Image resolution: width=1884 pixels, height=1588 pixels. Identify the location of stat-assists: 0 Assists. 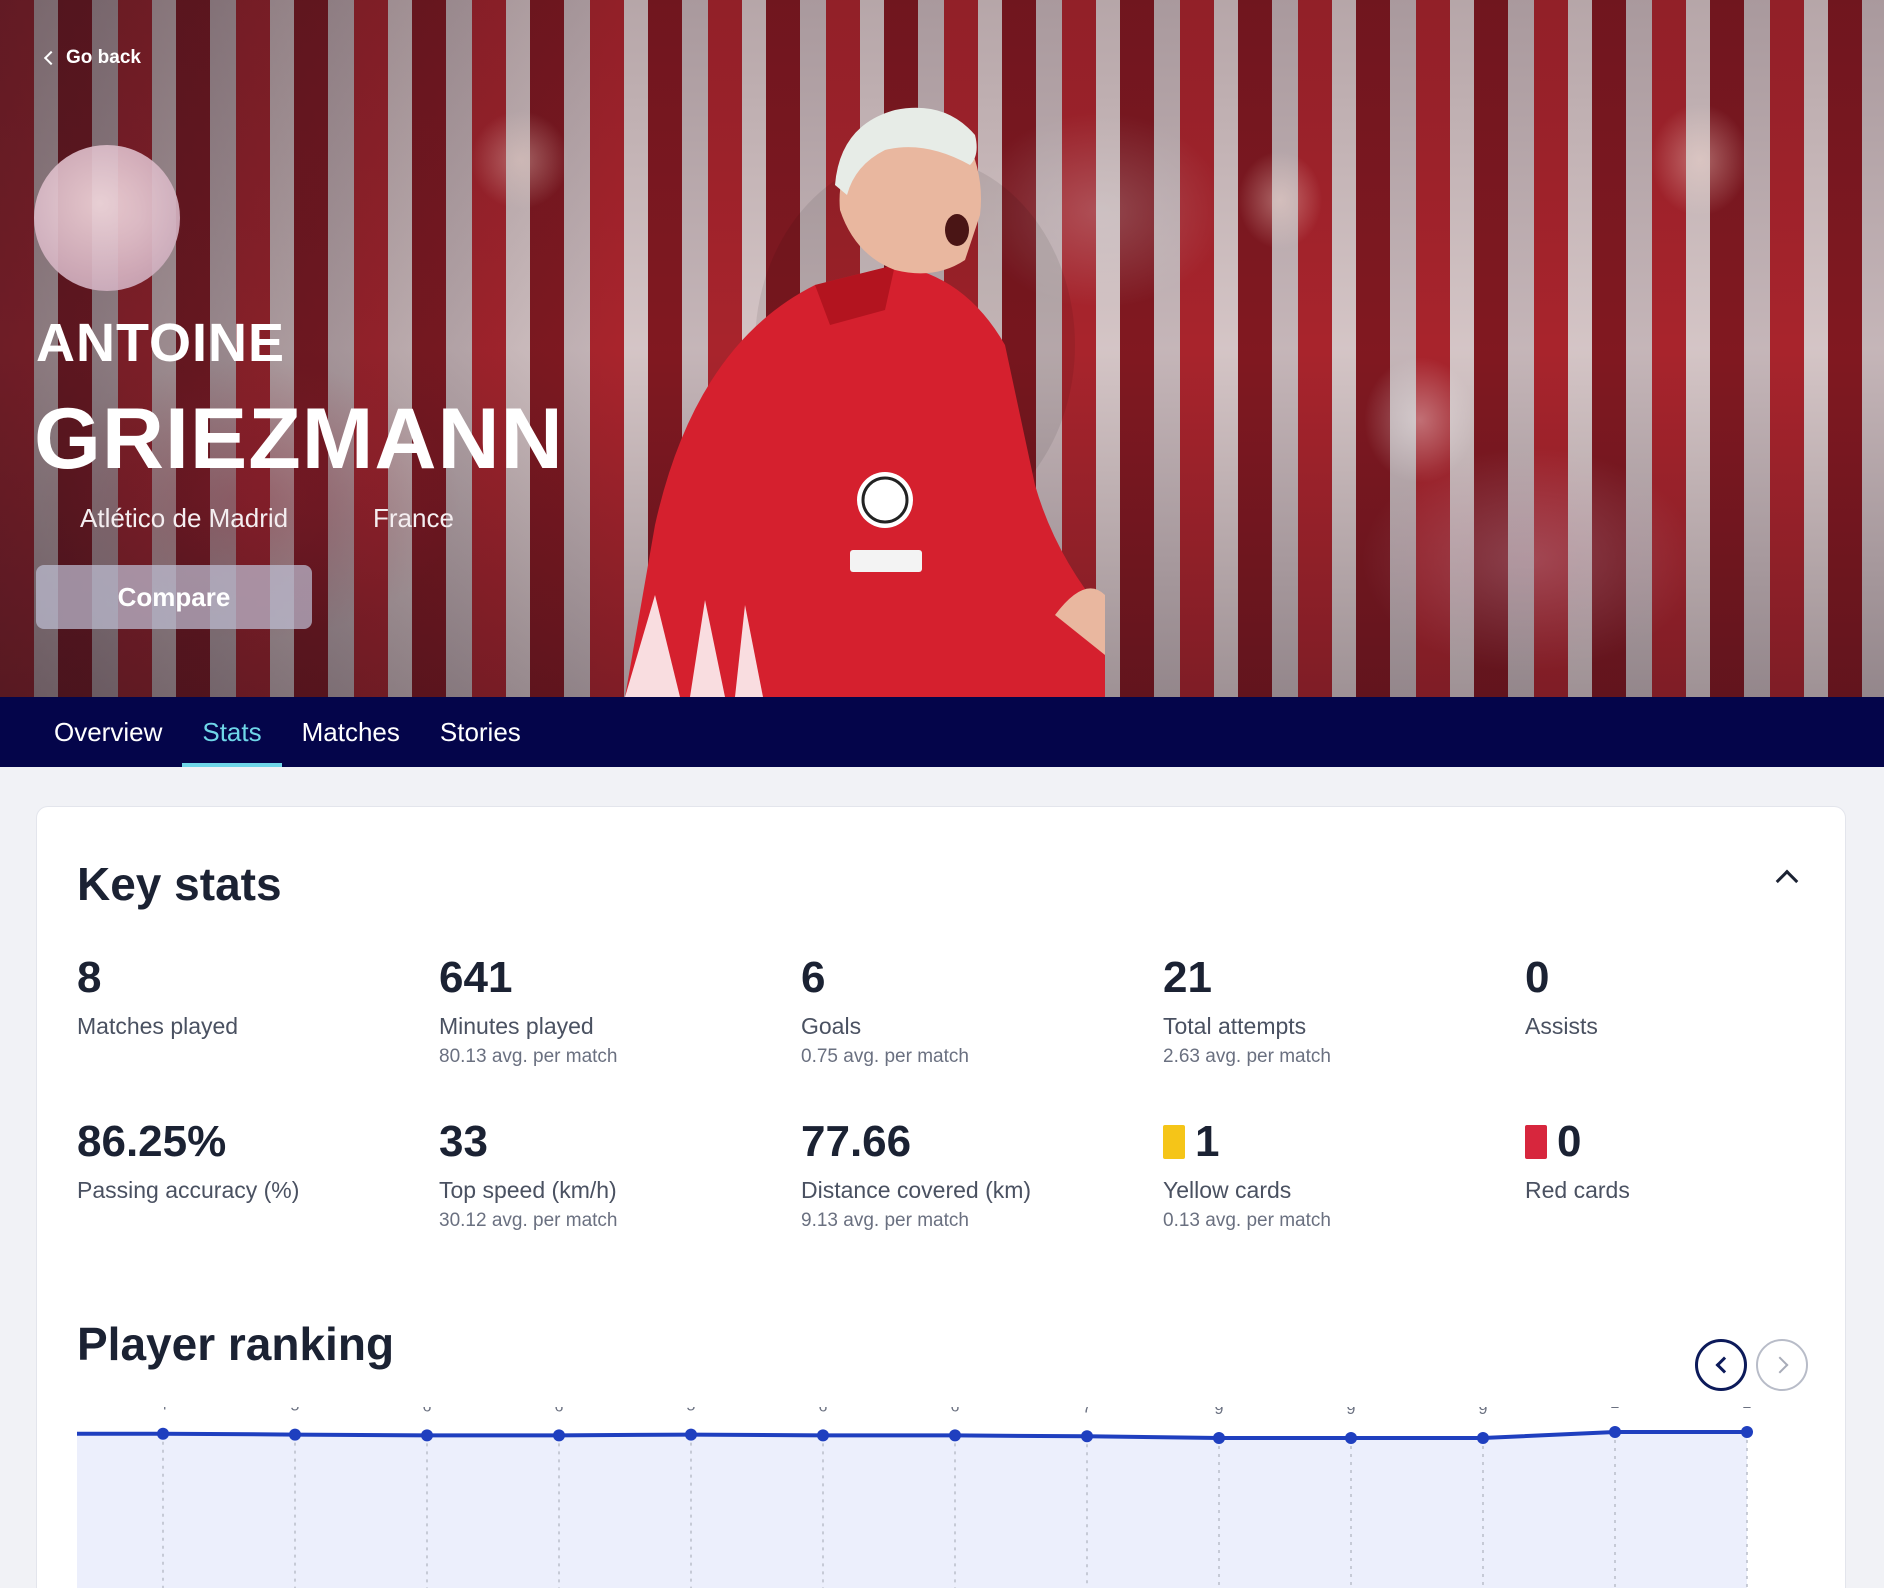
(1690, 996).